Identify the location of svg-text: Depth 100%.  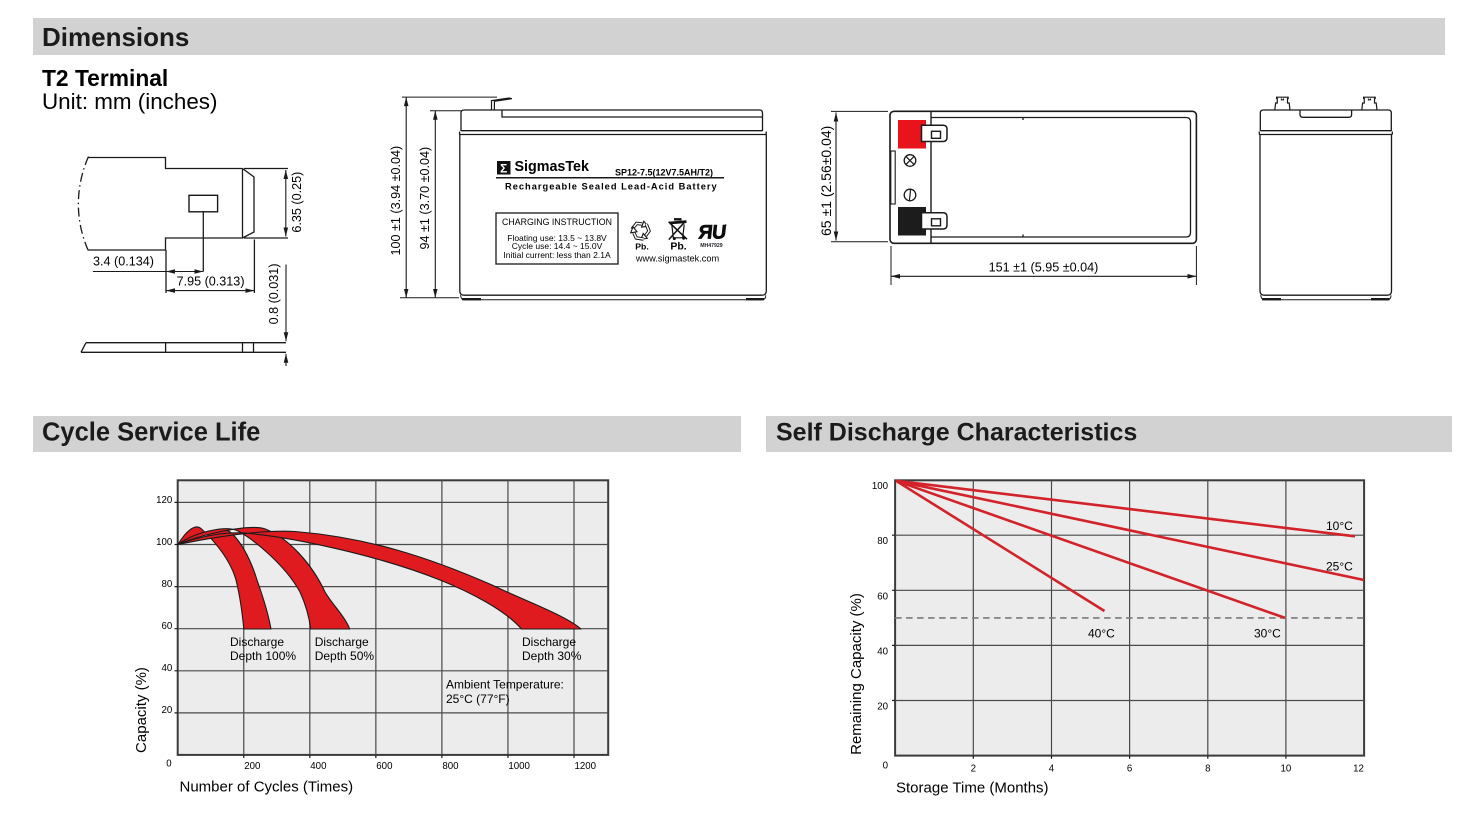
(263, 656).